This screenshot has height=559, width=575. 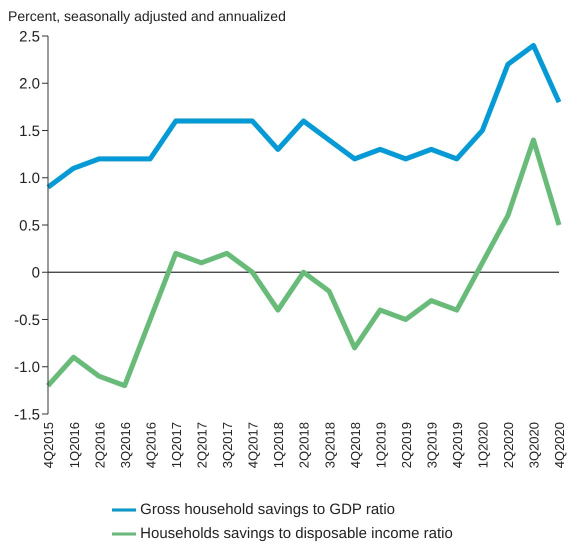 What do you see at coordinates (48, 445) in the screenshot?
I see `x-tick-label: 4Q2015` at bounding box center [48, 445].